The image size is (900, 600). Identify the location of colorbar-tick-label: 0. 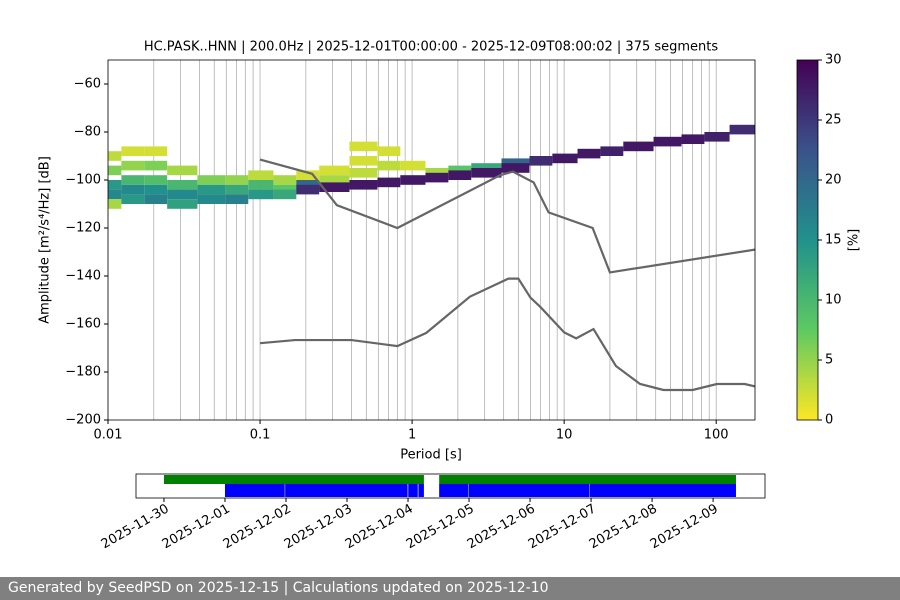
(829, 420).